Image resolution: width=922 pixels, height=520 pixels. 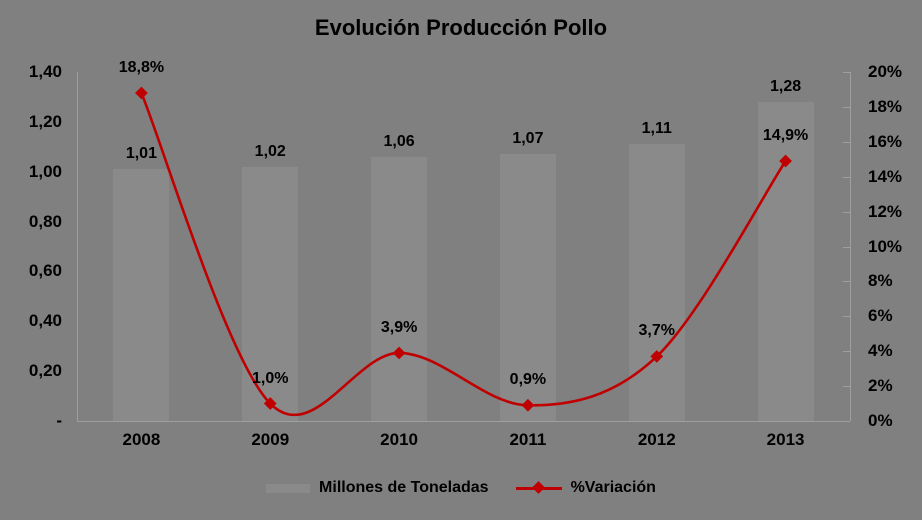 I want to click on line-value-label: 3,7%, so click(x=656, y=331).